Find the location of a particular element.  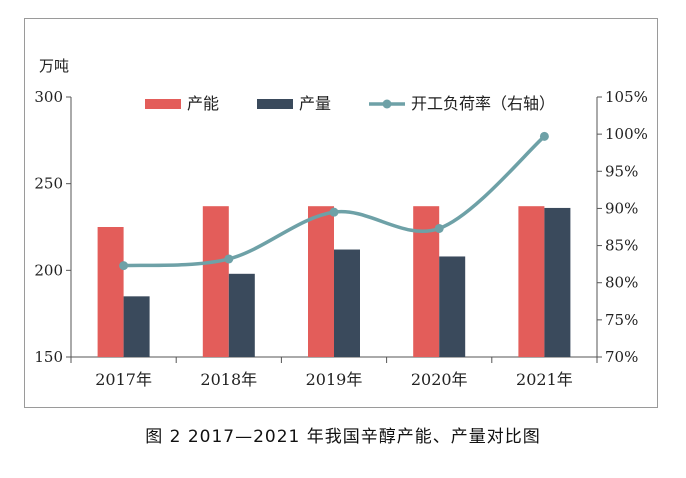

legend-swatch-output is located at coordinates (275, 104).